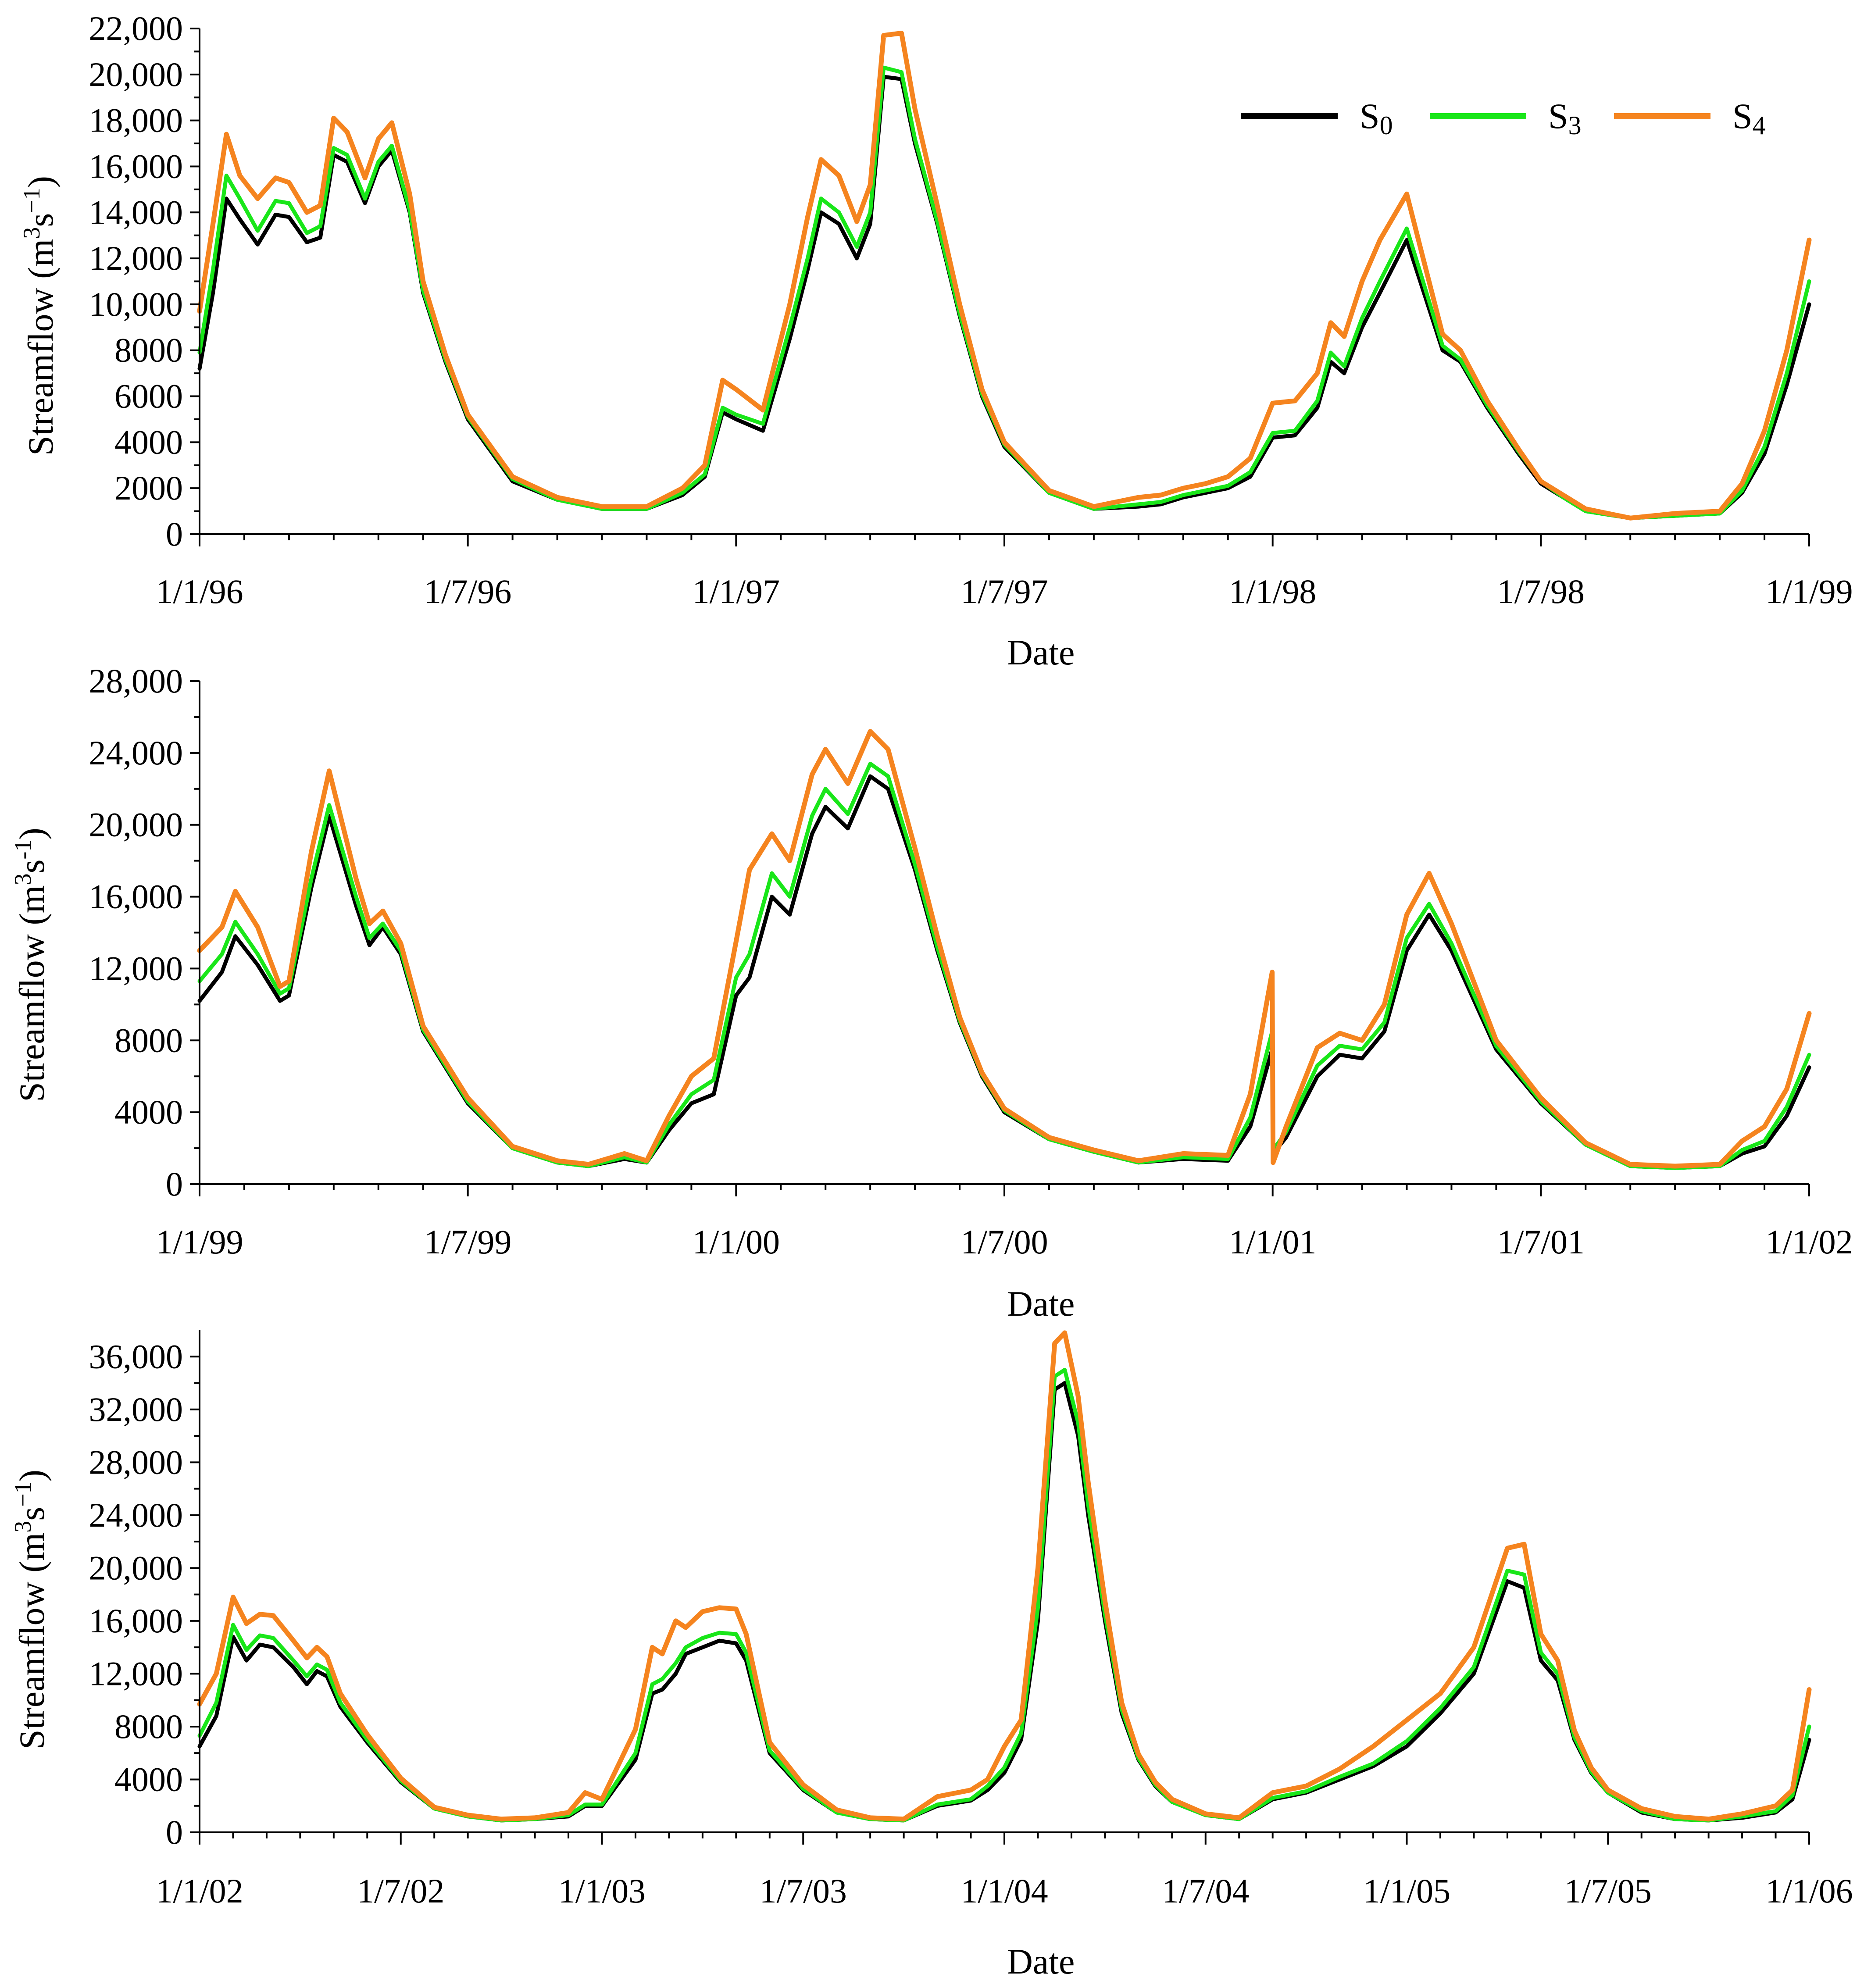  I want to click on x-tick-label: 1/7/97, so click(1004, 591).